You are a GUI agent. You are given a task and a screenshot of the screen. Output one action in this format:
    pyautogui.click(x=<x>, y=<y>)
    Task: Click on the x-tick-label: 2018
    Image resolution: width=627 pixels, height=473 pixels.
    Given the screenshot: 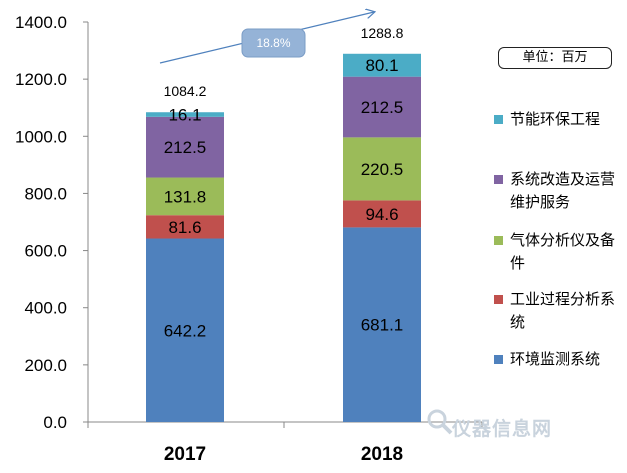 What is the action you would take?
    pyautogui.click(x=382, y=454)
    